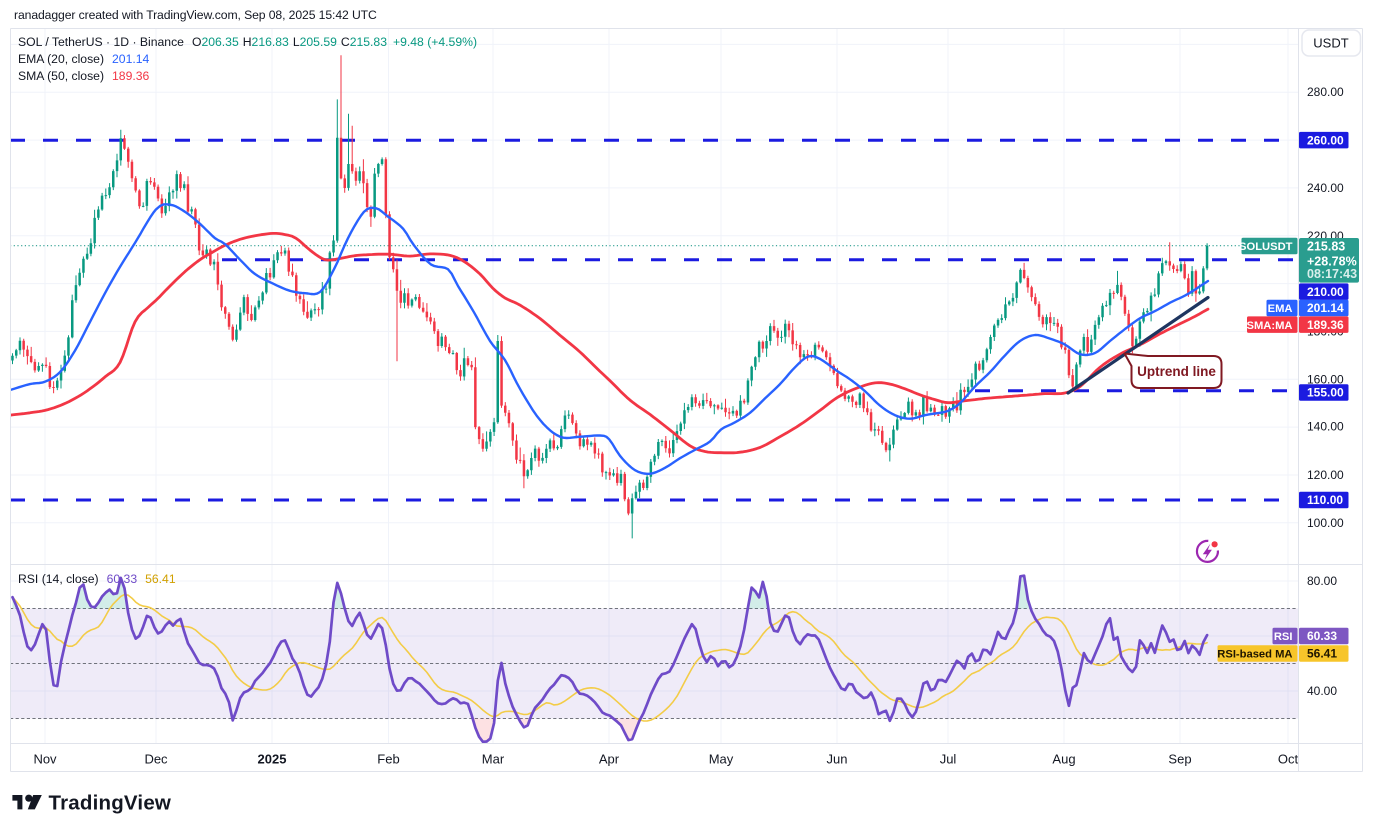 This screenshot has height=838, width=1374. Describe the element at coordinates (1332, 261) in the screenshot. I see `svg-text: +28.78%` at that location.